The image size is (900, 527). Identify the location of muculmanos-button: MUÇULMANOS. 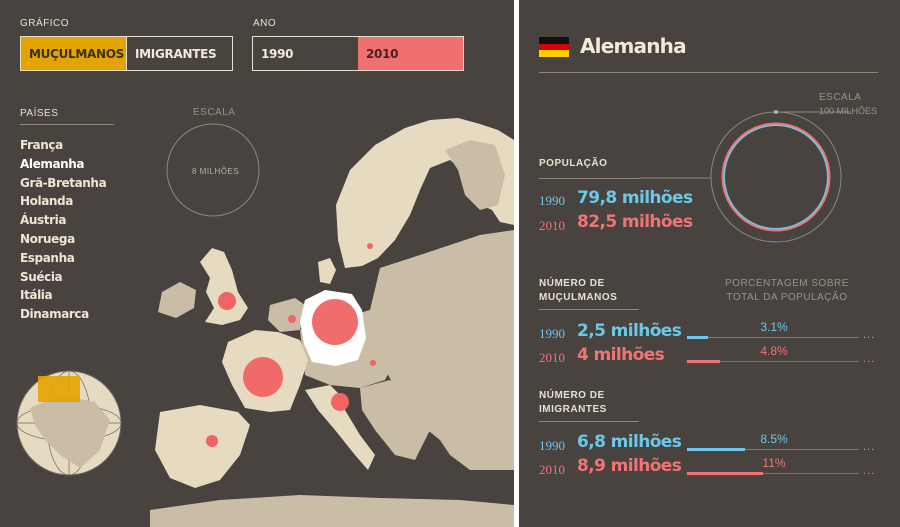
(73, 53).